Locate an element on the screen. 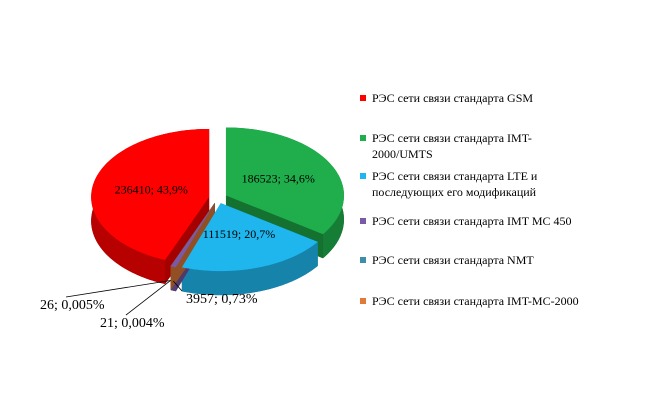 The height and width of the screenshot is (400, 650). legend-label: РЭС сети связи стандарта NMT is located at coordinates (453, 260).